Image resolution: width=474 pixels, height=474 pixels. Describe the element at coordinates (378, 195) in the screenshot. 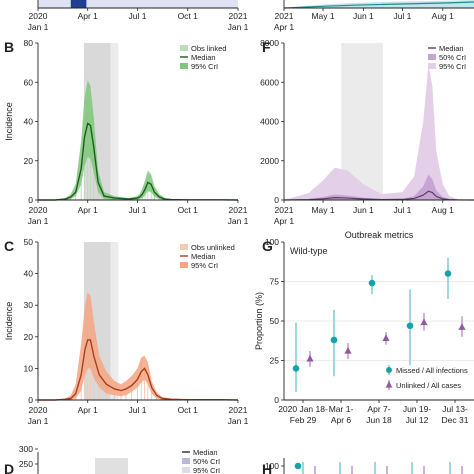

I see `median-line-F` at that location.